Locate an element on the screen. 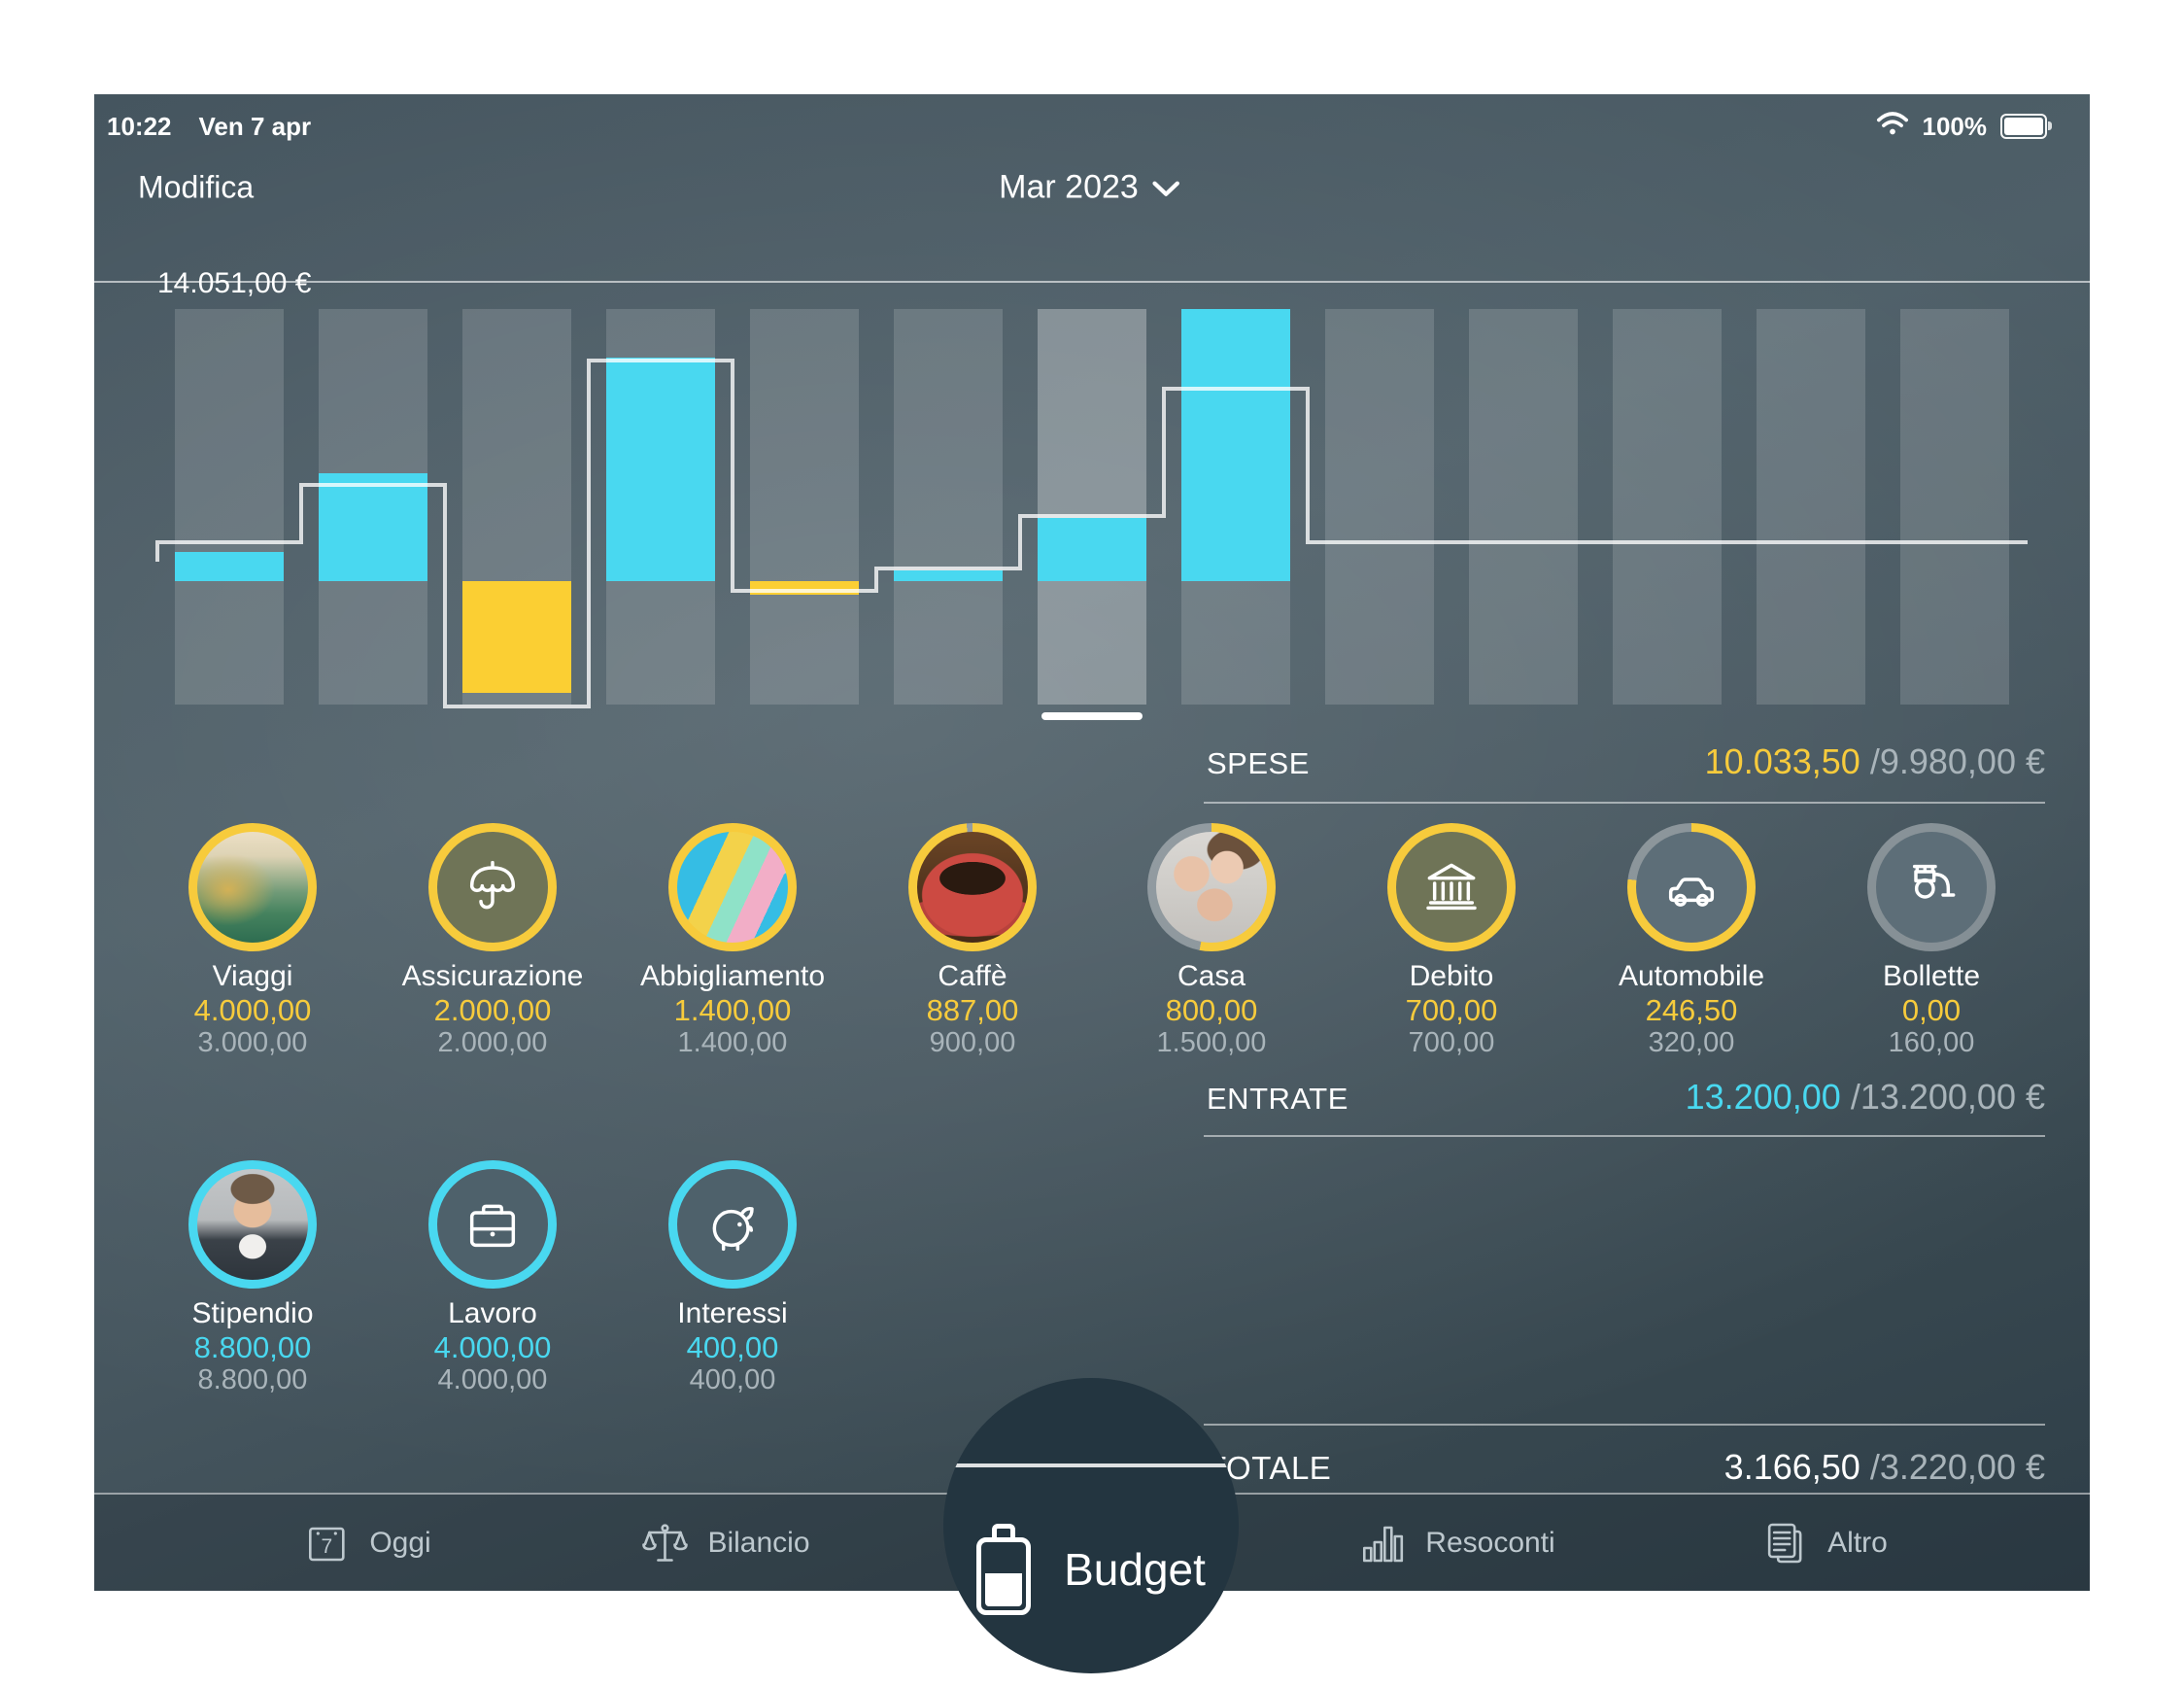 This screenshot has width=2184, height=1687. briefcase-icon is located at coordinates (492, 1224).